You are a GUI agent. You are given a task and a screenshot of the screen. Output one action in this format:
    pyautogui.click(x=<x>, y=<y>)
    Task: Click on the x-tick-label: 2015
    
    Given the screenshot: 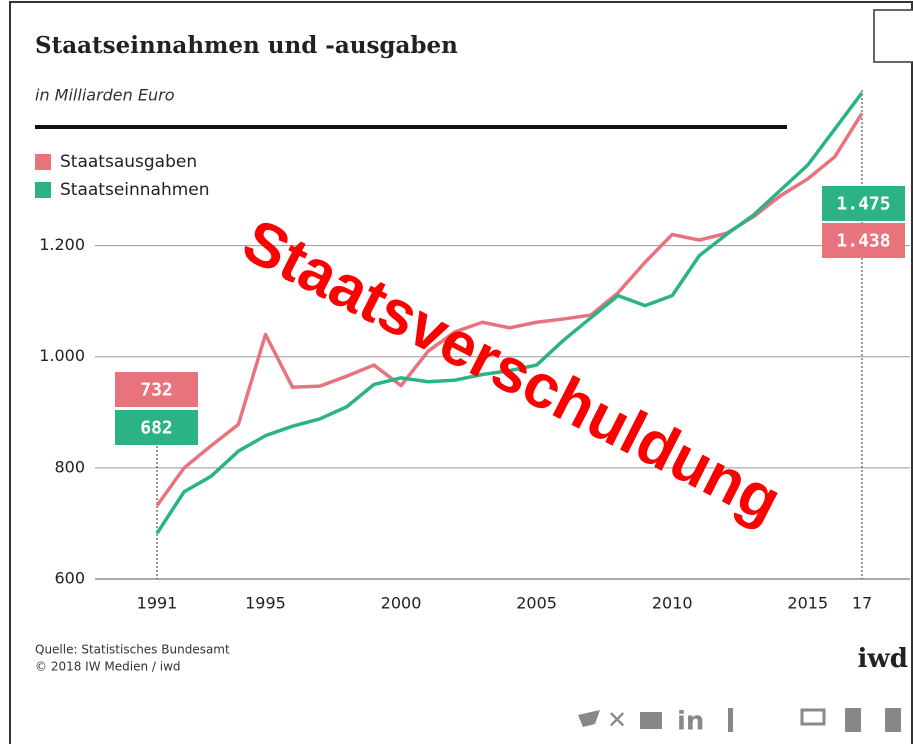 What is the action you would take?
    pyautogui.click(x=807, y=603)
    